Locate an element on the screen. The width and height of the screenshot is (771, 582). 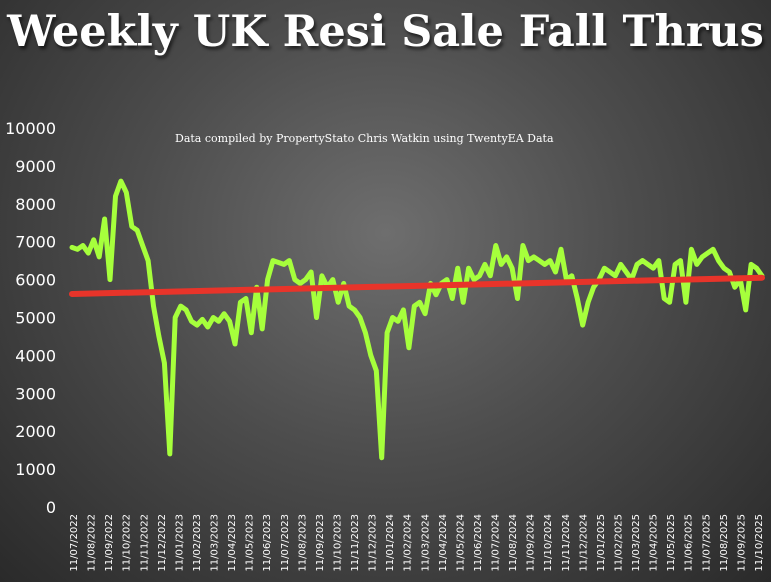
x-tick-label: 11/10/2022 is located at coordinates (127, 543).